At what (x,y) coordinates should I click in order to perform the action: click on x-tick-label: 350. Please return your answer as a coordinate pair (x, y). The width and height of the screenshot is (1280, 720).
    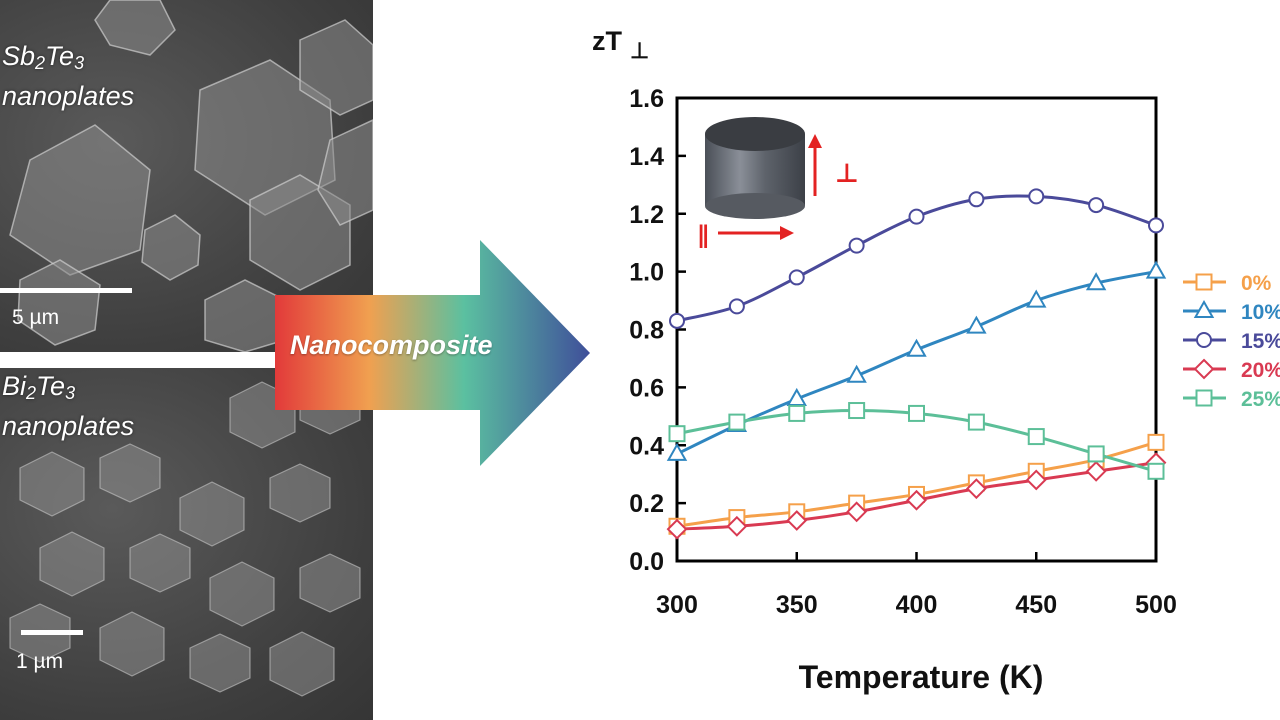
    Looking at the image, I should click on (797, 605).